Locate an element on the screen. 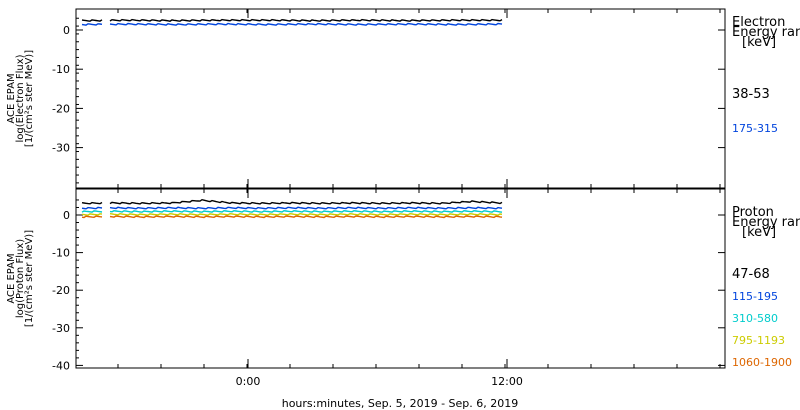 The image size is (800, 410). proton-y-tick-label: -10 is located at coordinates (61, 253).